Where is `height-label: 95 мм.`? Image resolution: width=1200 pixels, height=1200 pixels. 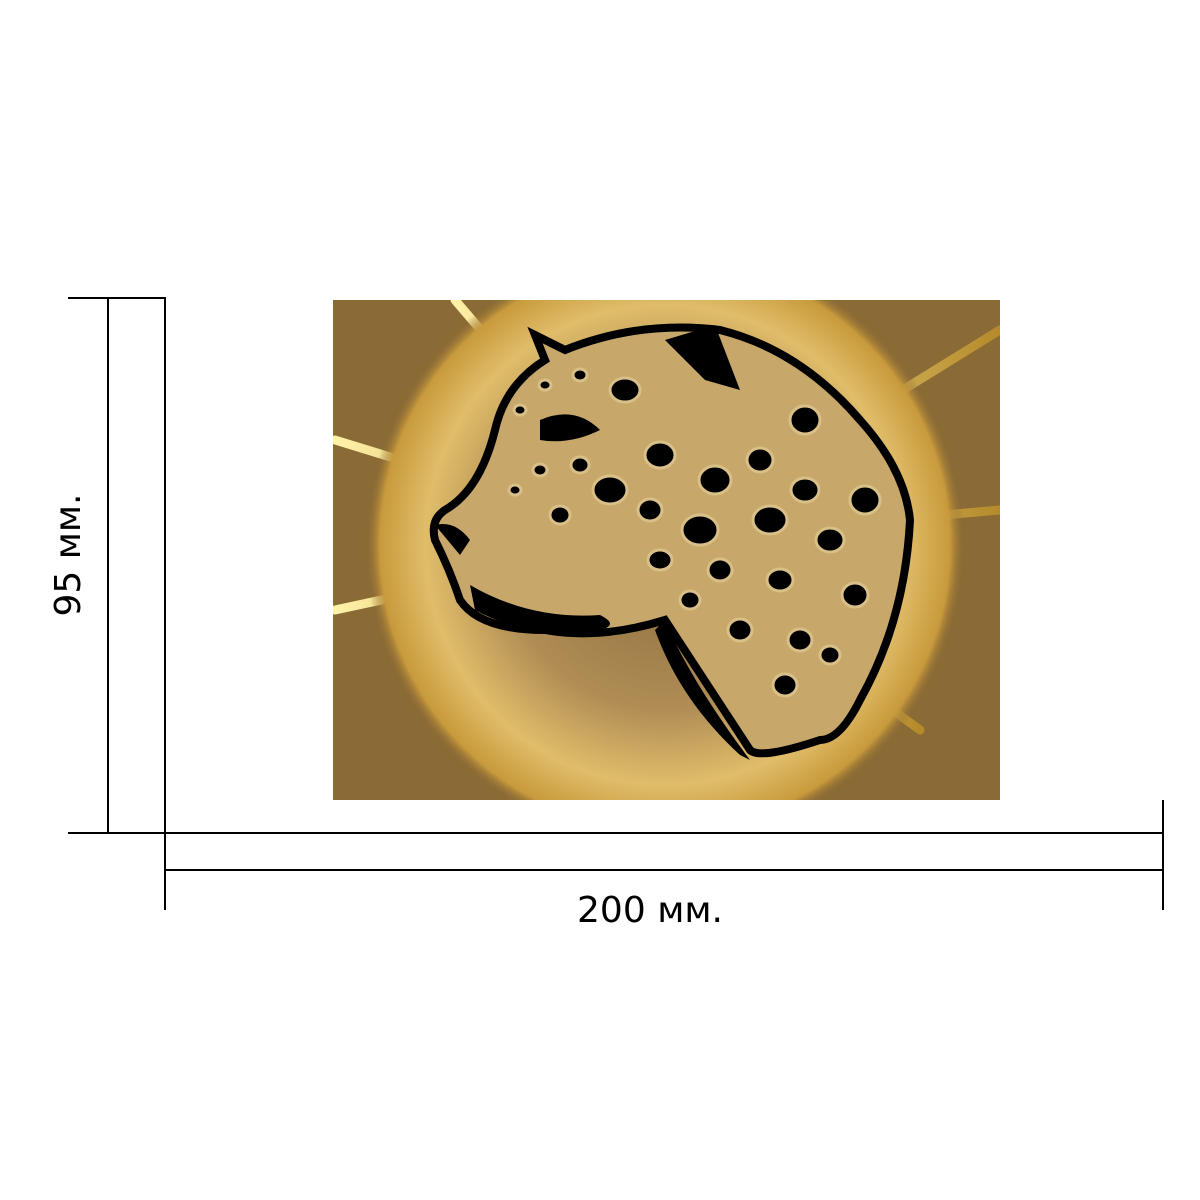 height-label: 95 мм. is located at coordinates (68, 554).